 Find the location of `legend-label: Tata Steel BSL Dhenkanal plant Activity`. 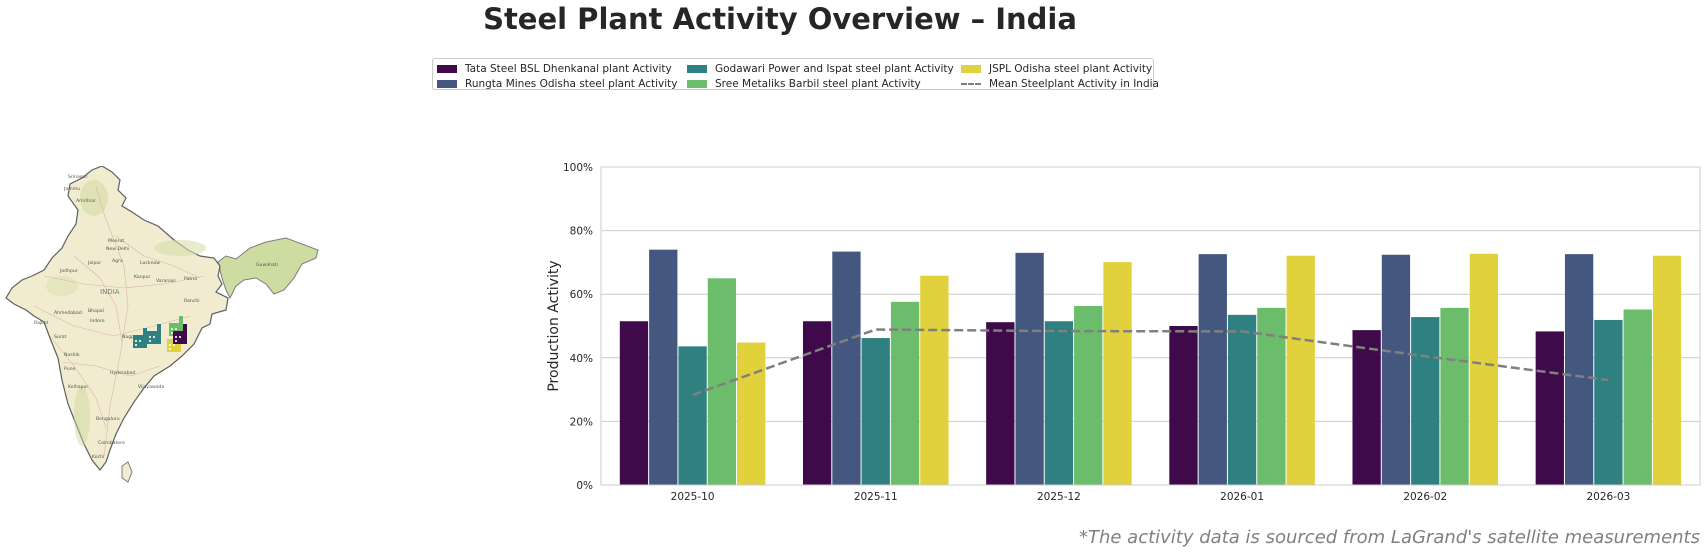

legend-label: Tata Steel BSL Dhenkanal plant Activity is located at coordinates (568, 68).